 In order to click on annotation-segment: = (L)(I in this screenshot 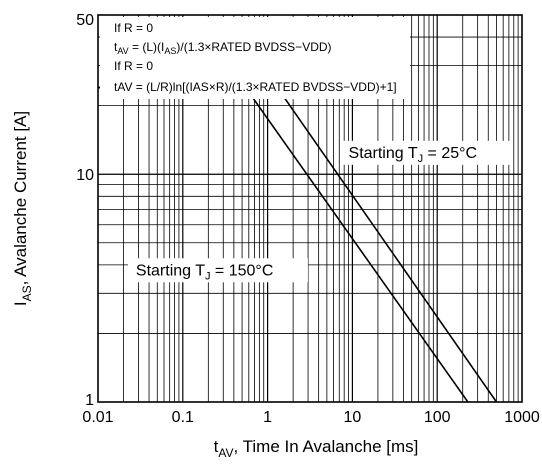, I will do `click(147, 47)`.